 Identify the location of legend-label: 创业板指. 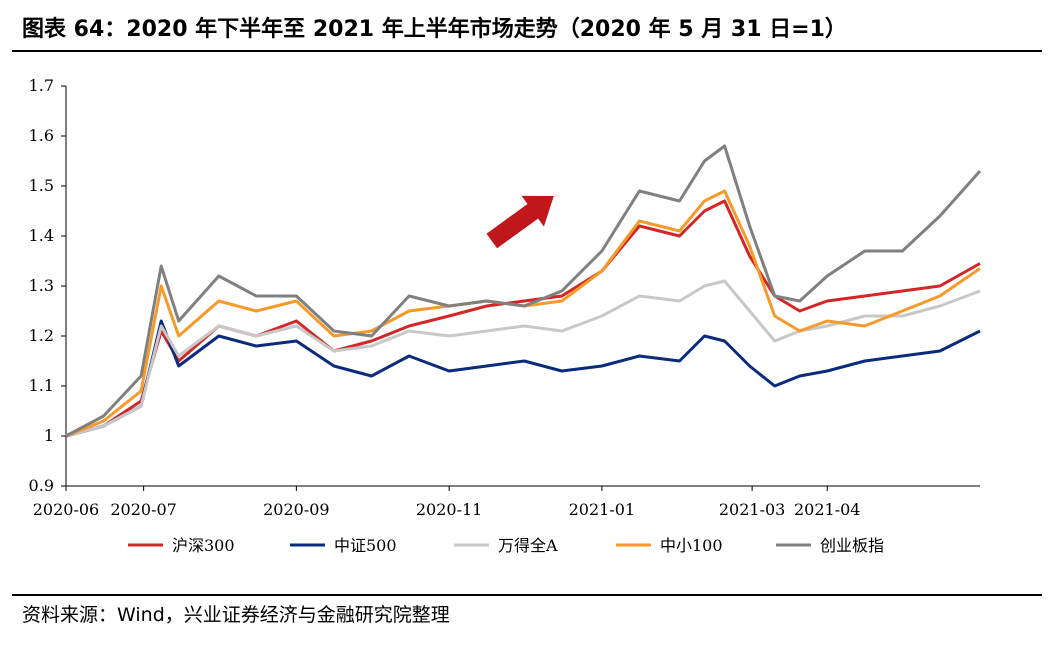
(852, 545).